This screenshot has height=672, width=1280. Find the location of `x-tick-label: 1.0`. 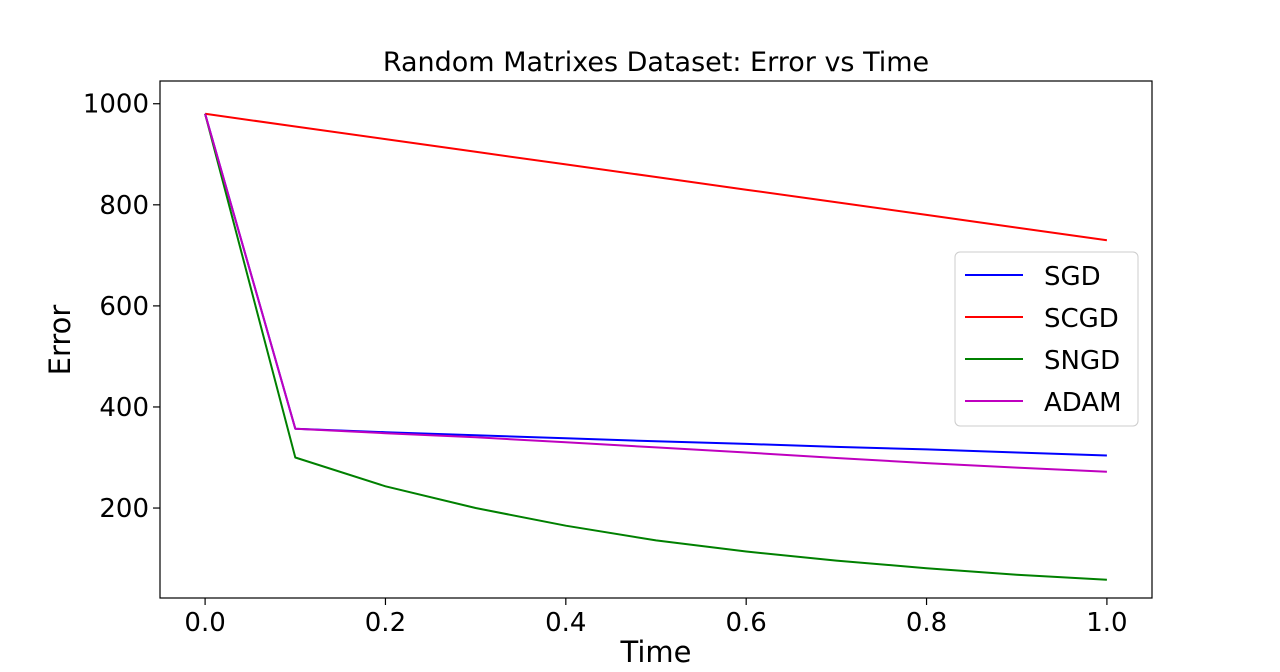

x-tick-label: 1.0 is located at coordinates (1106, 623).